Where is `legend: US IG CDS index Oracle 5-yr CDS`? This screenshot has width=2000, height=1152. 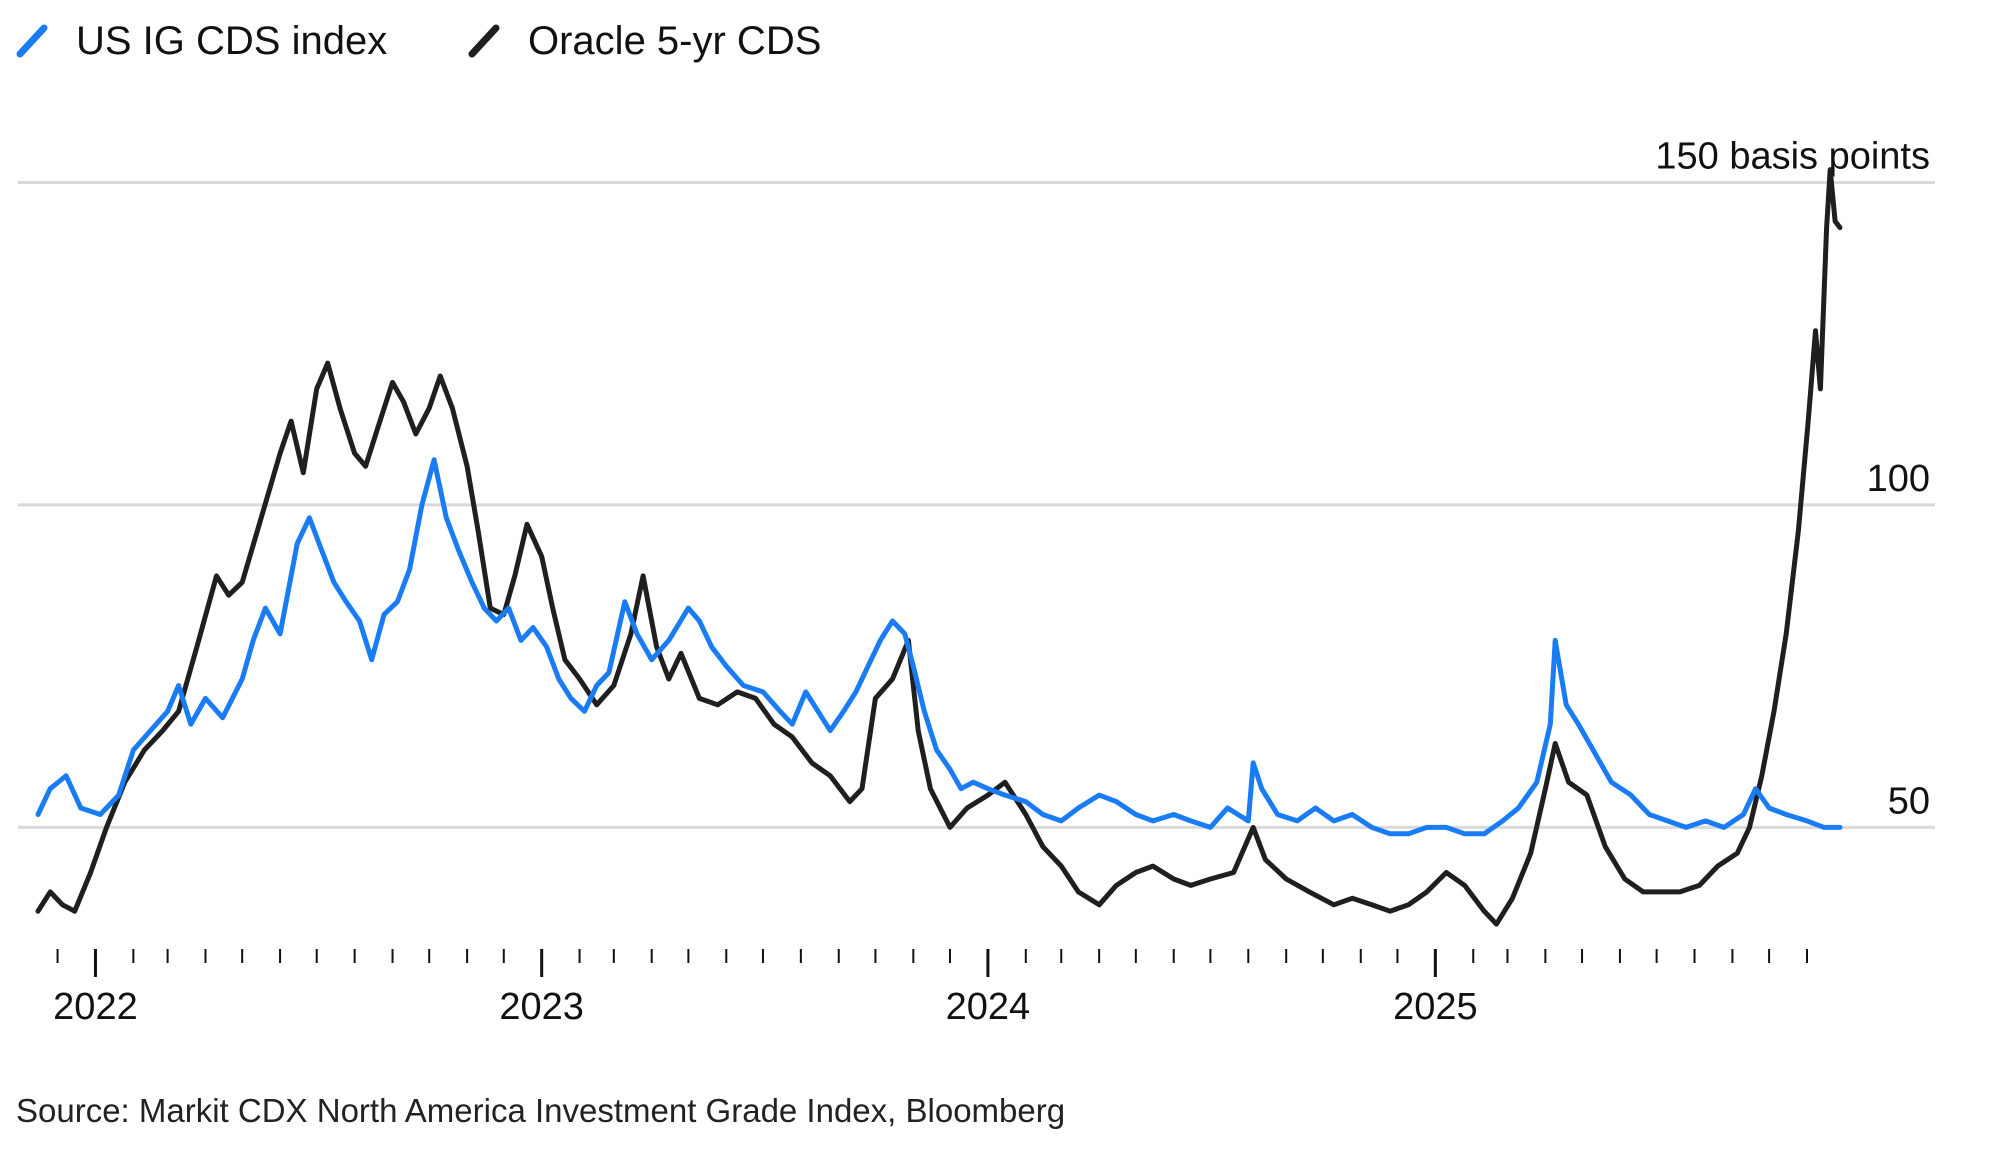 legend: US IG CDS index Oracle 5-yr CDS is located at coordinates (418, 41).